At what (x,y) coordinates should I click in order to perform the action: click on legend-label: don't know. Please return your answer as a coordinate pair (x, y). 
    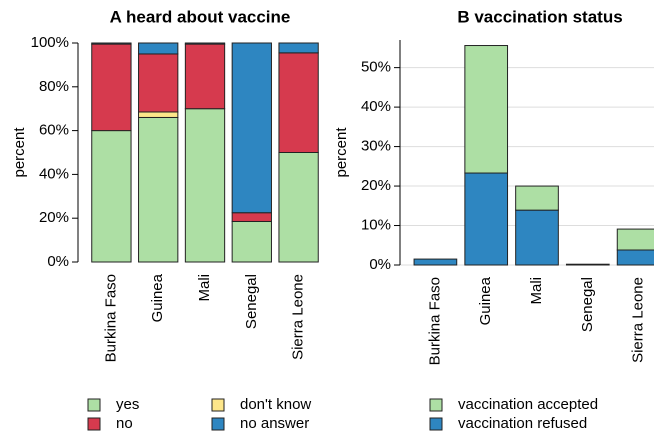
    Looking at the image, I should click on (275, 404).